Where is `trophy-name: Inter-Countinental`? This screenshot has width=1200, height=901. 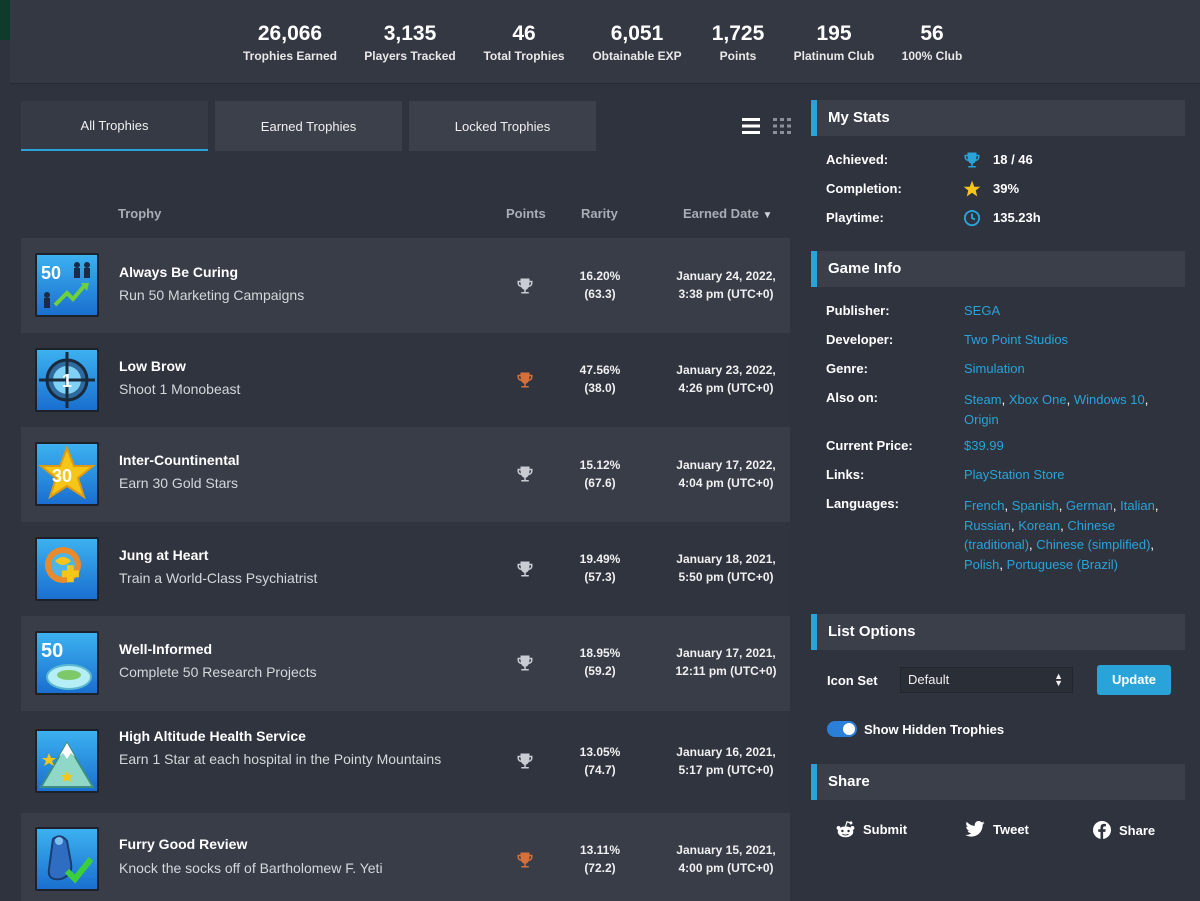
trophy-name: Inter-Countinental is located at coordinates (179, 460).